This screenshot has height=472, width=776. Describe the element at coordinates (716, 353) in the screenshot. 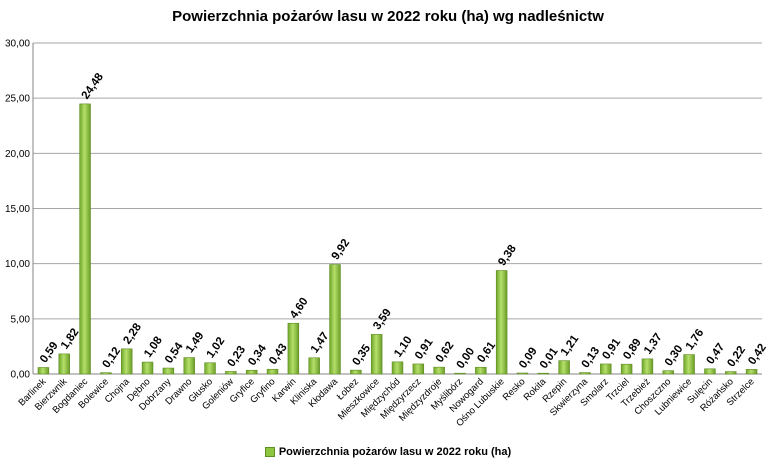

I see `data-label: 0,47` at that location.